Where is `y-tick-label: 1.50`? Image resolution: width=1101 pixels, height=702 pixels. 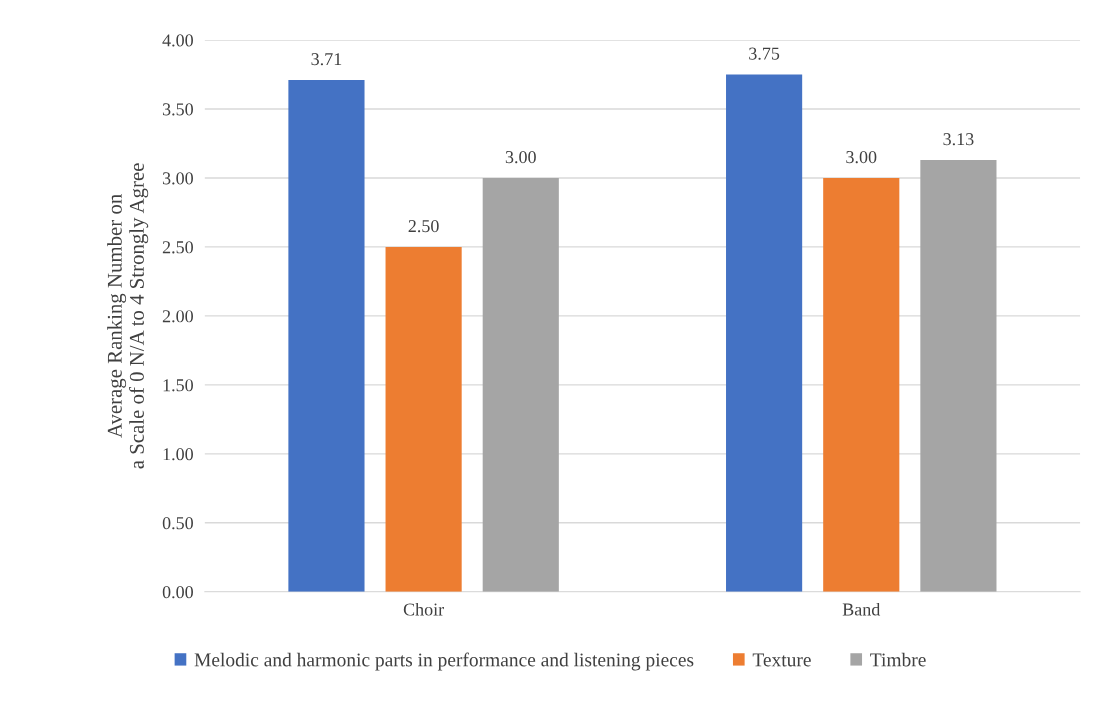
y-tick-label: 1.50 is located at coordinates (178, 385).